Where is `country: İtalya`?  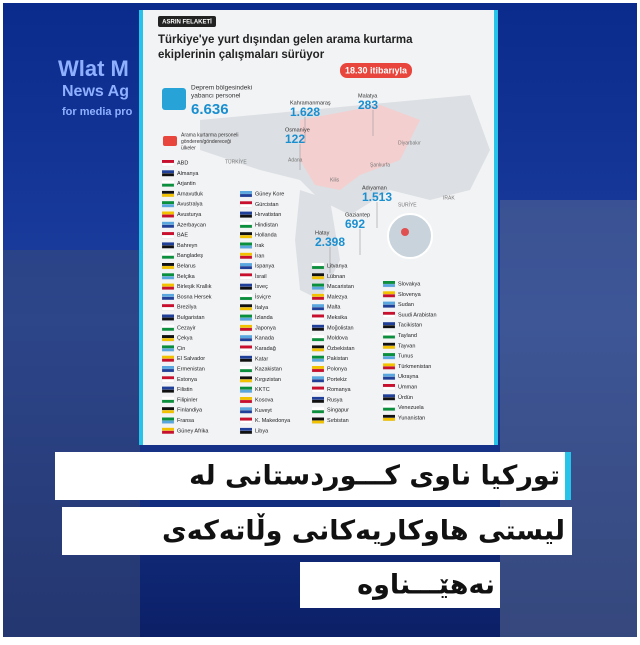 country: İtalya is located at coordinates (262, 307).